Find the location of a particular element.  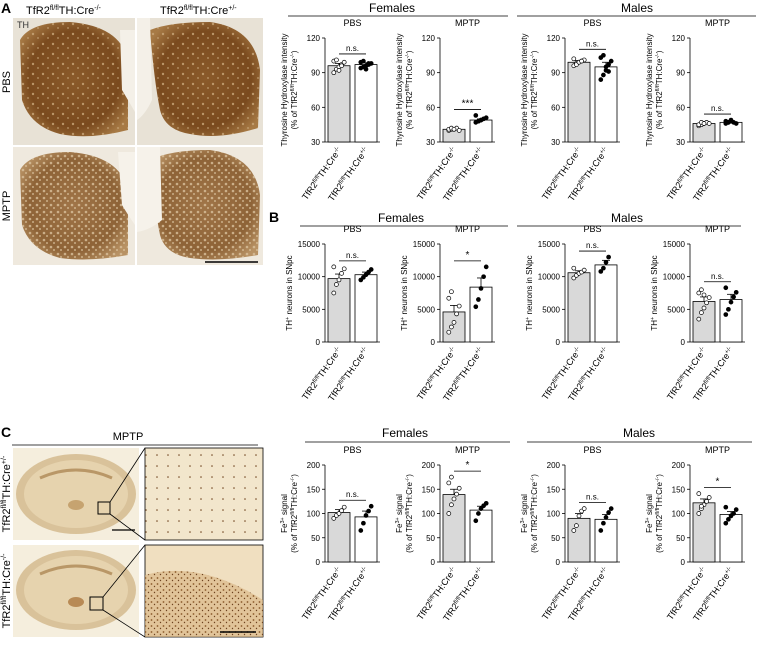

panel-a-image-pbs-ko is located at coordinates (74, 81).